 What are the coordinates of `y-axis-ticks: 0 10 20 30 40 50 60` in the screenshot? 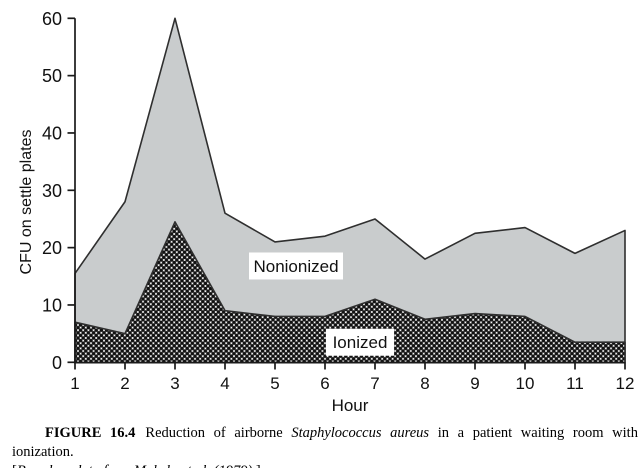 It's located at (58, 191).